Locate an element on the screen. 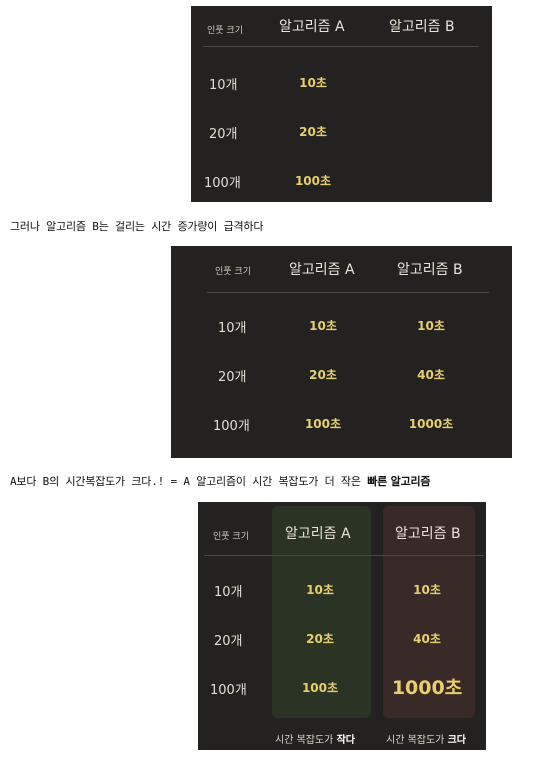 Image resolution: width=550 pixels, height=760 pixels. footer-algorithm-b: 시간 복잡도가 크다 is located at coordinates (426, 738).